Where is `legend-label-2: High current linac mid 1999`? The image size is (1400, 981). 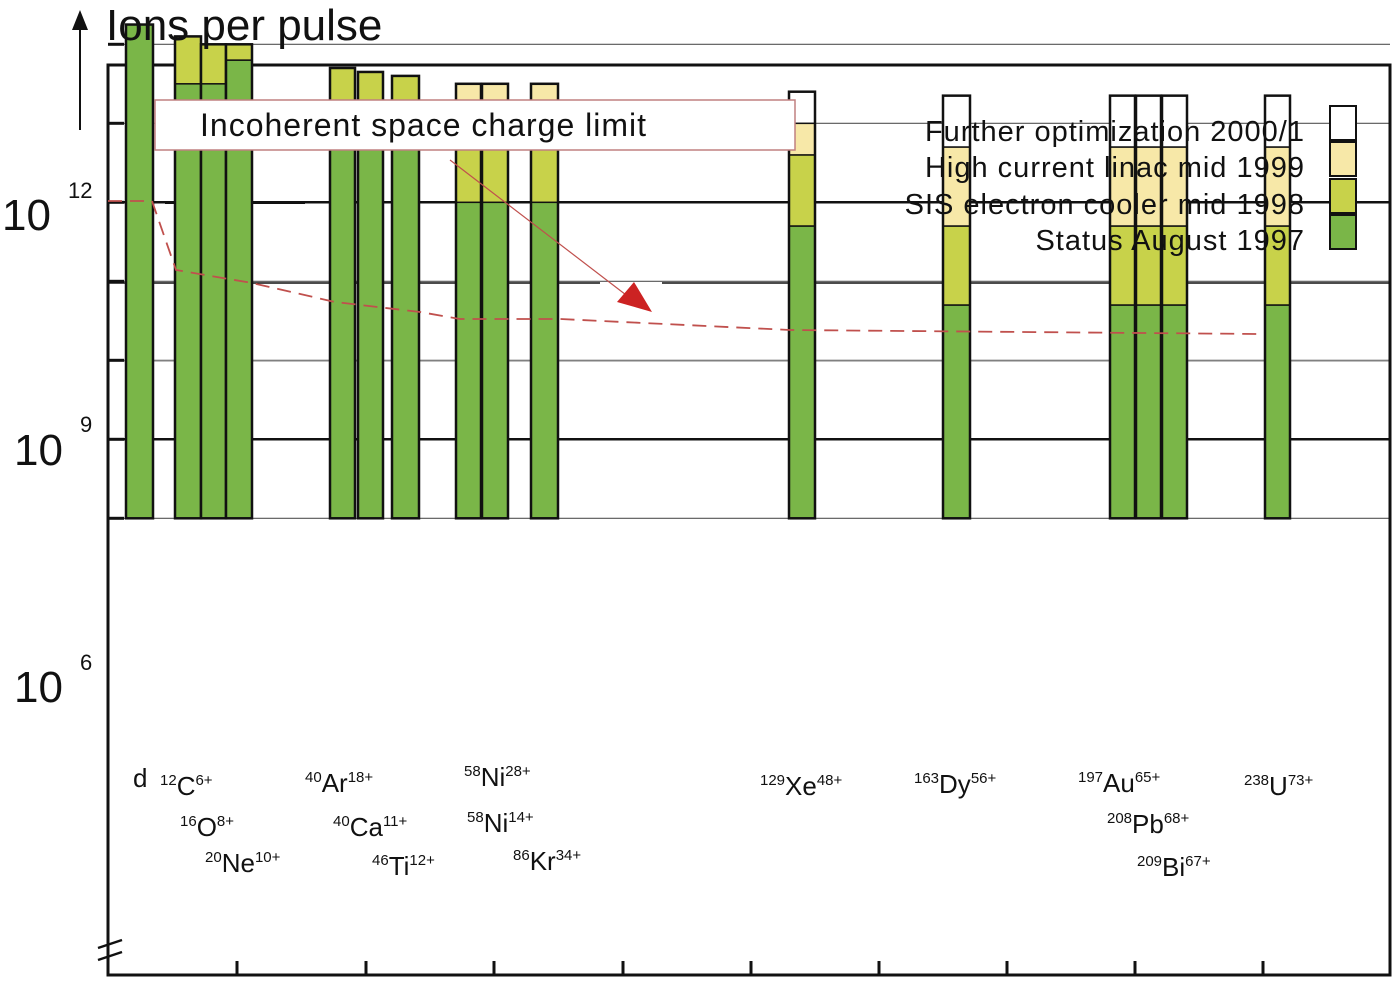
legend-label-2: High current linac mid 1999 is located at coordinates (1115, 168).